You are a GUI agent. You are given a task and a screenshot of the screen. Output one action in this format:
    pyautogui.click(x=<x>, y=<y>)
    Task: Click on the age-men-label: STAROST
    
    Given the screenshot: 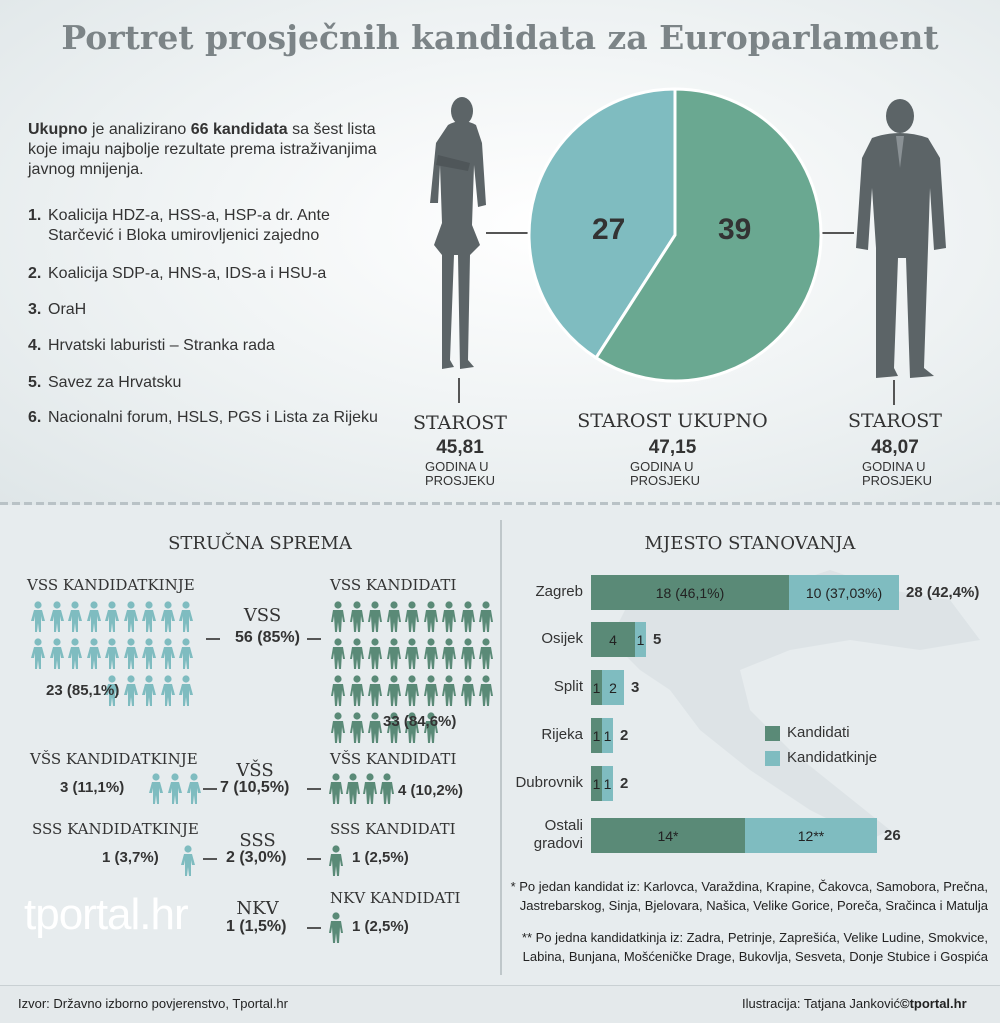 What is the action you would take?
    pyautogui.click(x=895, y=421)
    